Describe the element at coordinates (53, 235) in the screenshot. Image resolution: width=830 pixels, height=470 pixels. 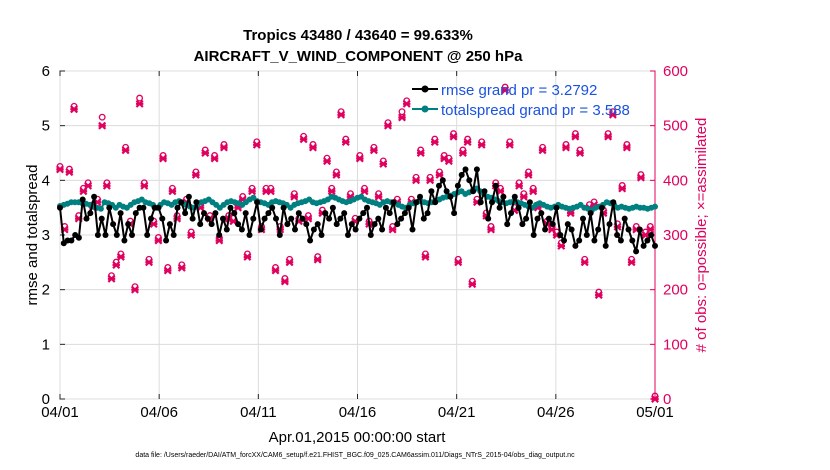
I see `left-y-axis: 0 1 2 3 4 5 6` at that location.